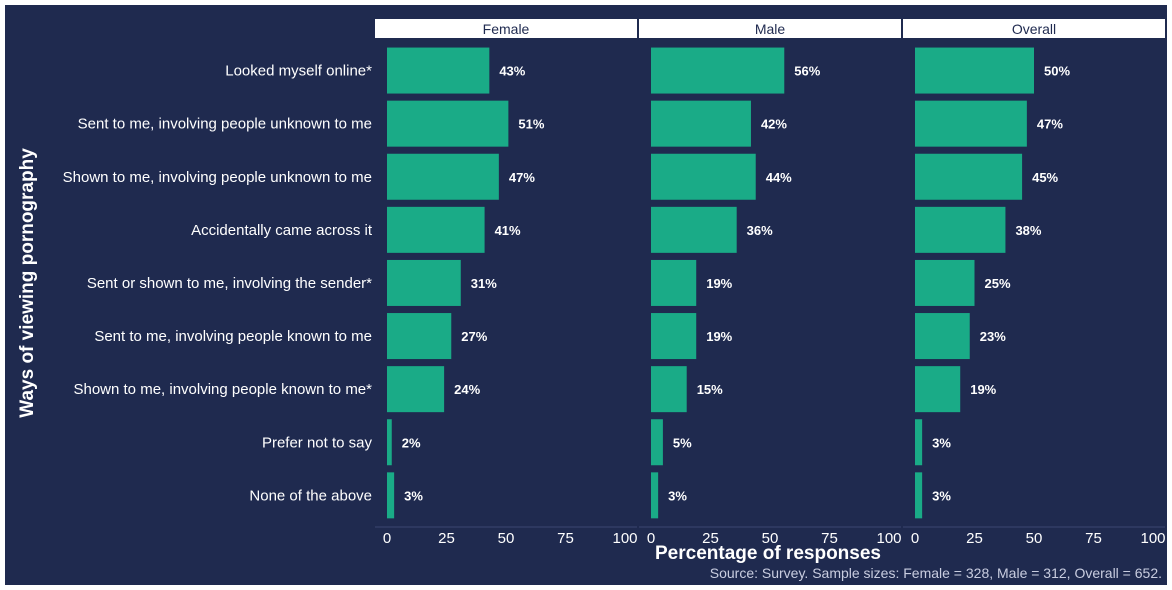 The image size is (1172, 590). I want to click on data-label: 41%, so click(508, 230).